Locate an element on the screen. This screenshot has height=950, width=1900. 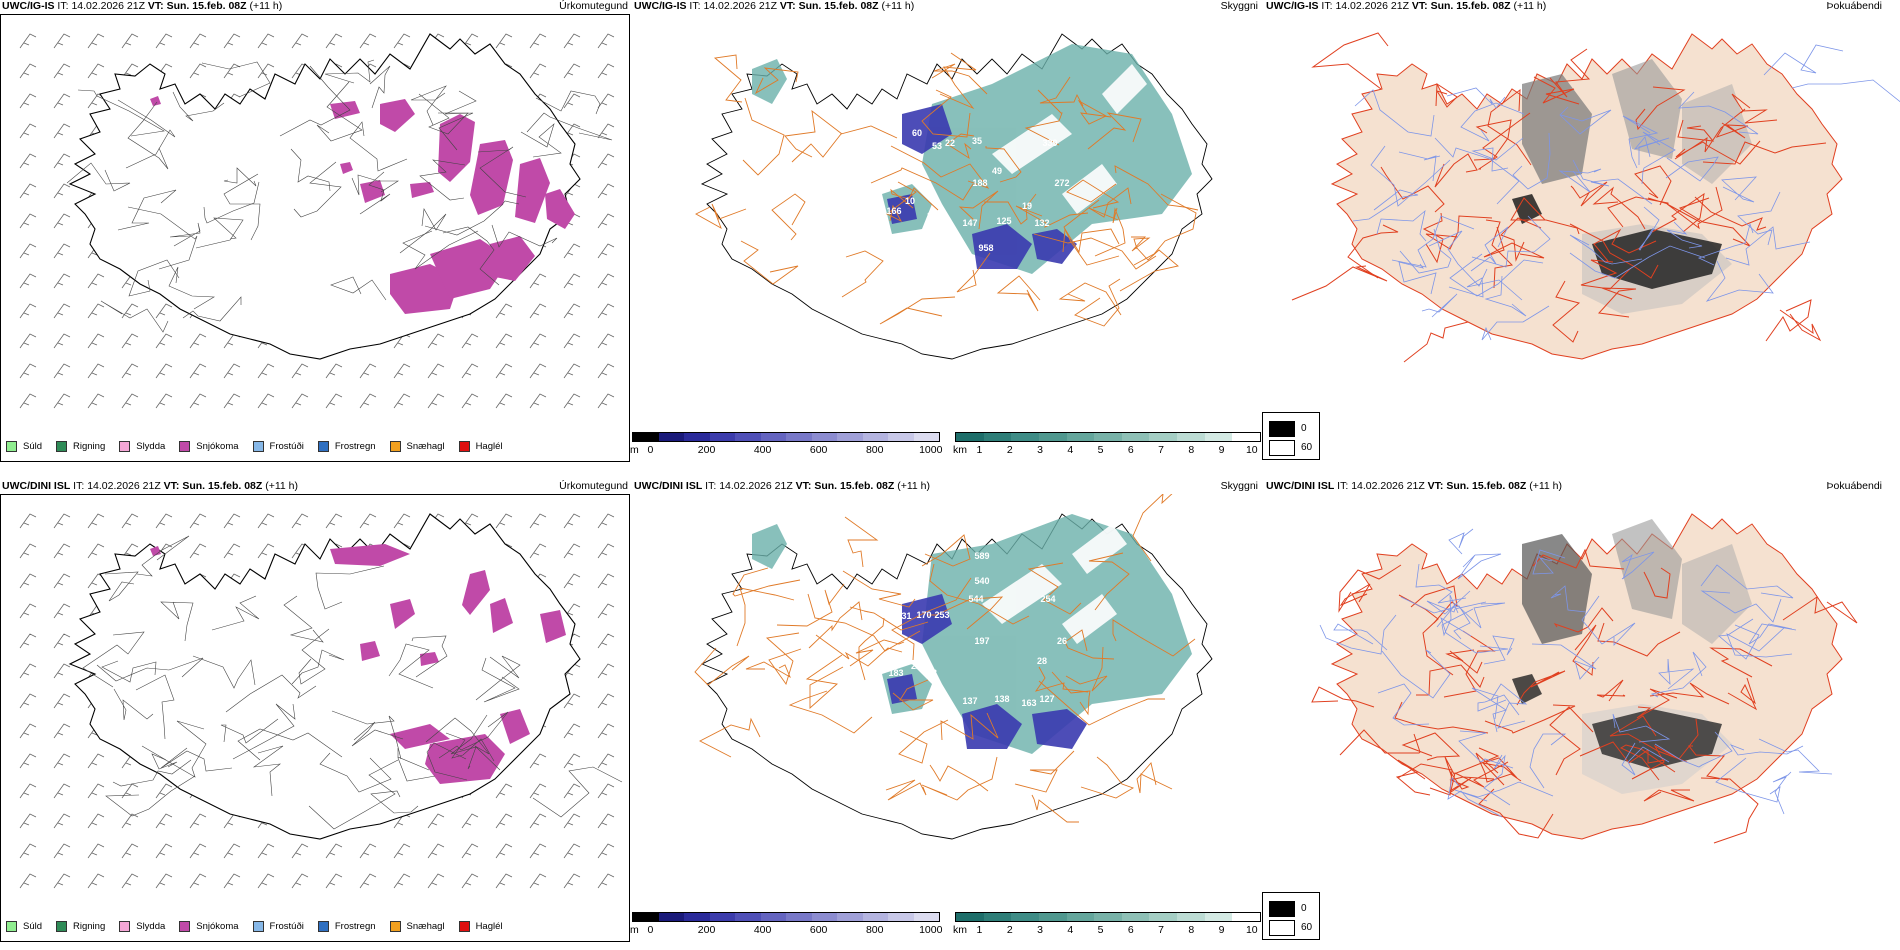
colorbar-tick: 400 is located at coordinates (762, 450).